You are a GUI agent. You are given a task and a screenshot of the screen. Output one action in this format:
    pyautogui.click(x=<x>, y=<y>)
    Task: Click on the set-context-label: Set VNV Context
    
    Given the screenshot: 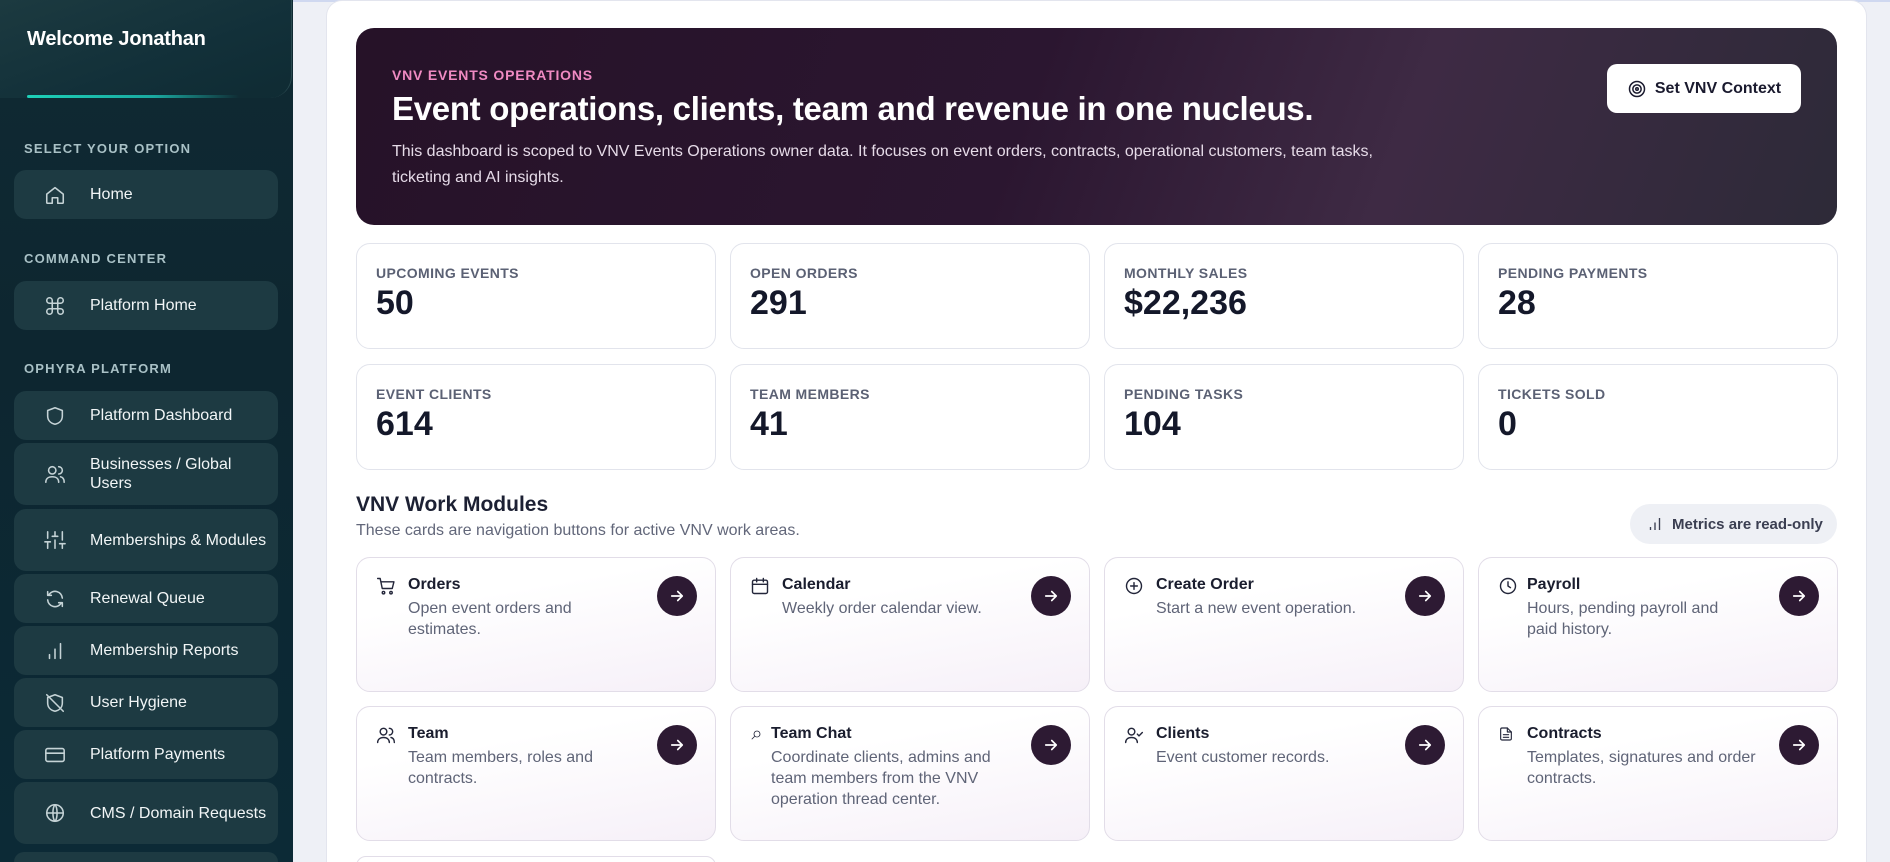 What is the action you would take?
    pyautogui.click(x=1718, y=88)
    